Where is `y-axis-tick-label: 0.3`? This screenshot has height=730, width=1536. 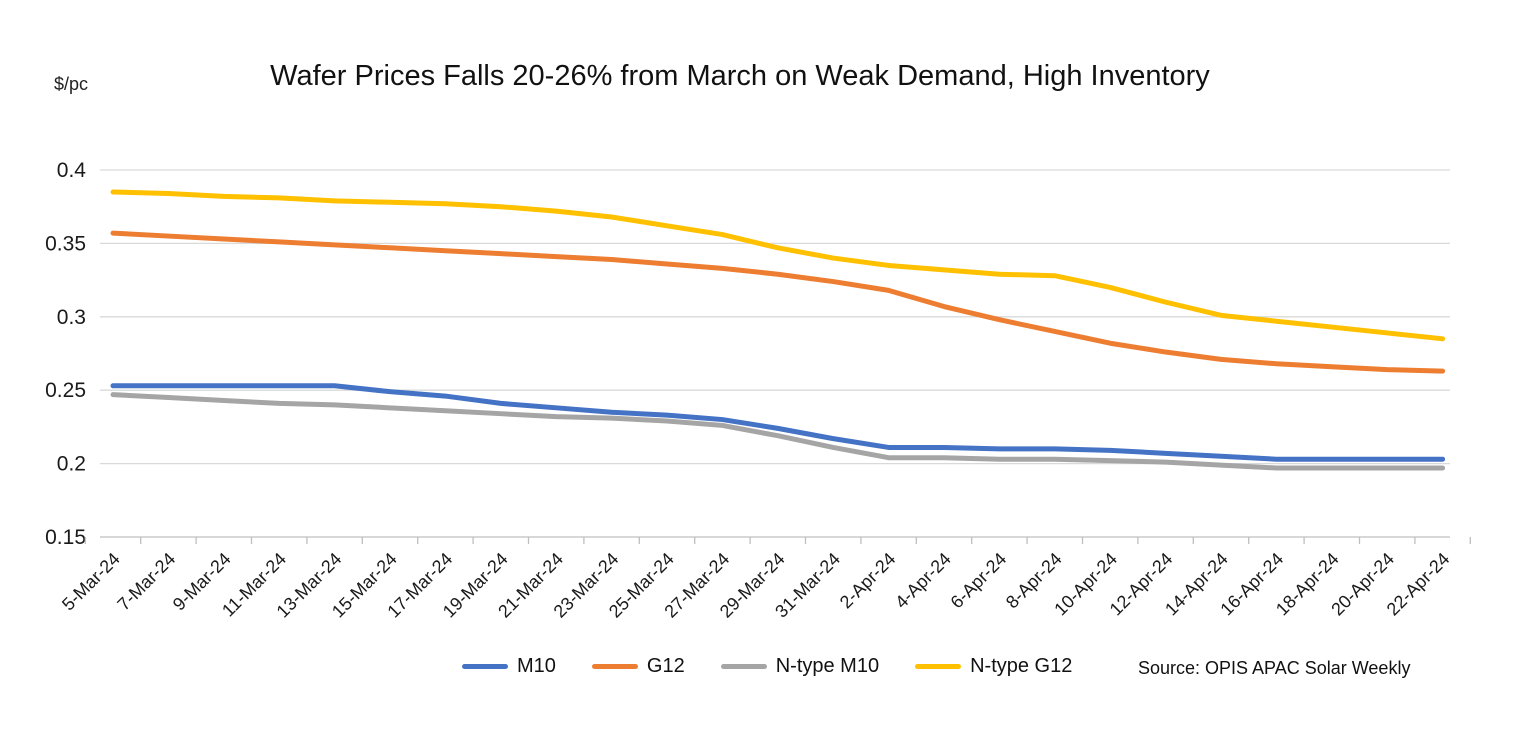 y-axis-tick-label: 0.3 is located at coordinates (71, 317).